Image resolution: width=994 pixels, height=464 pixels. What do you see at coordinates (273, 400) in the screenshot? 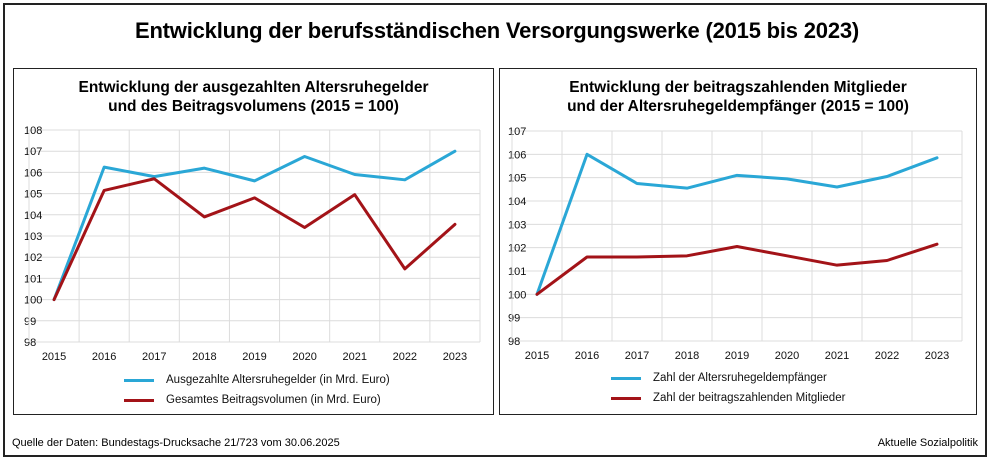
I see `legend-label: Gesamtes Beitragsvolumen (in Mrd. Euro)` at bounding box center [273, 400].